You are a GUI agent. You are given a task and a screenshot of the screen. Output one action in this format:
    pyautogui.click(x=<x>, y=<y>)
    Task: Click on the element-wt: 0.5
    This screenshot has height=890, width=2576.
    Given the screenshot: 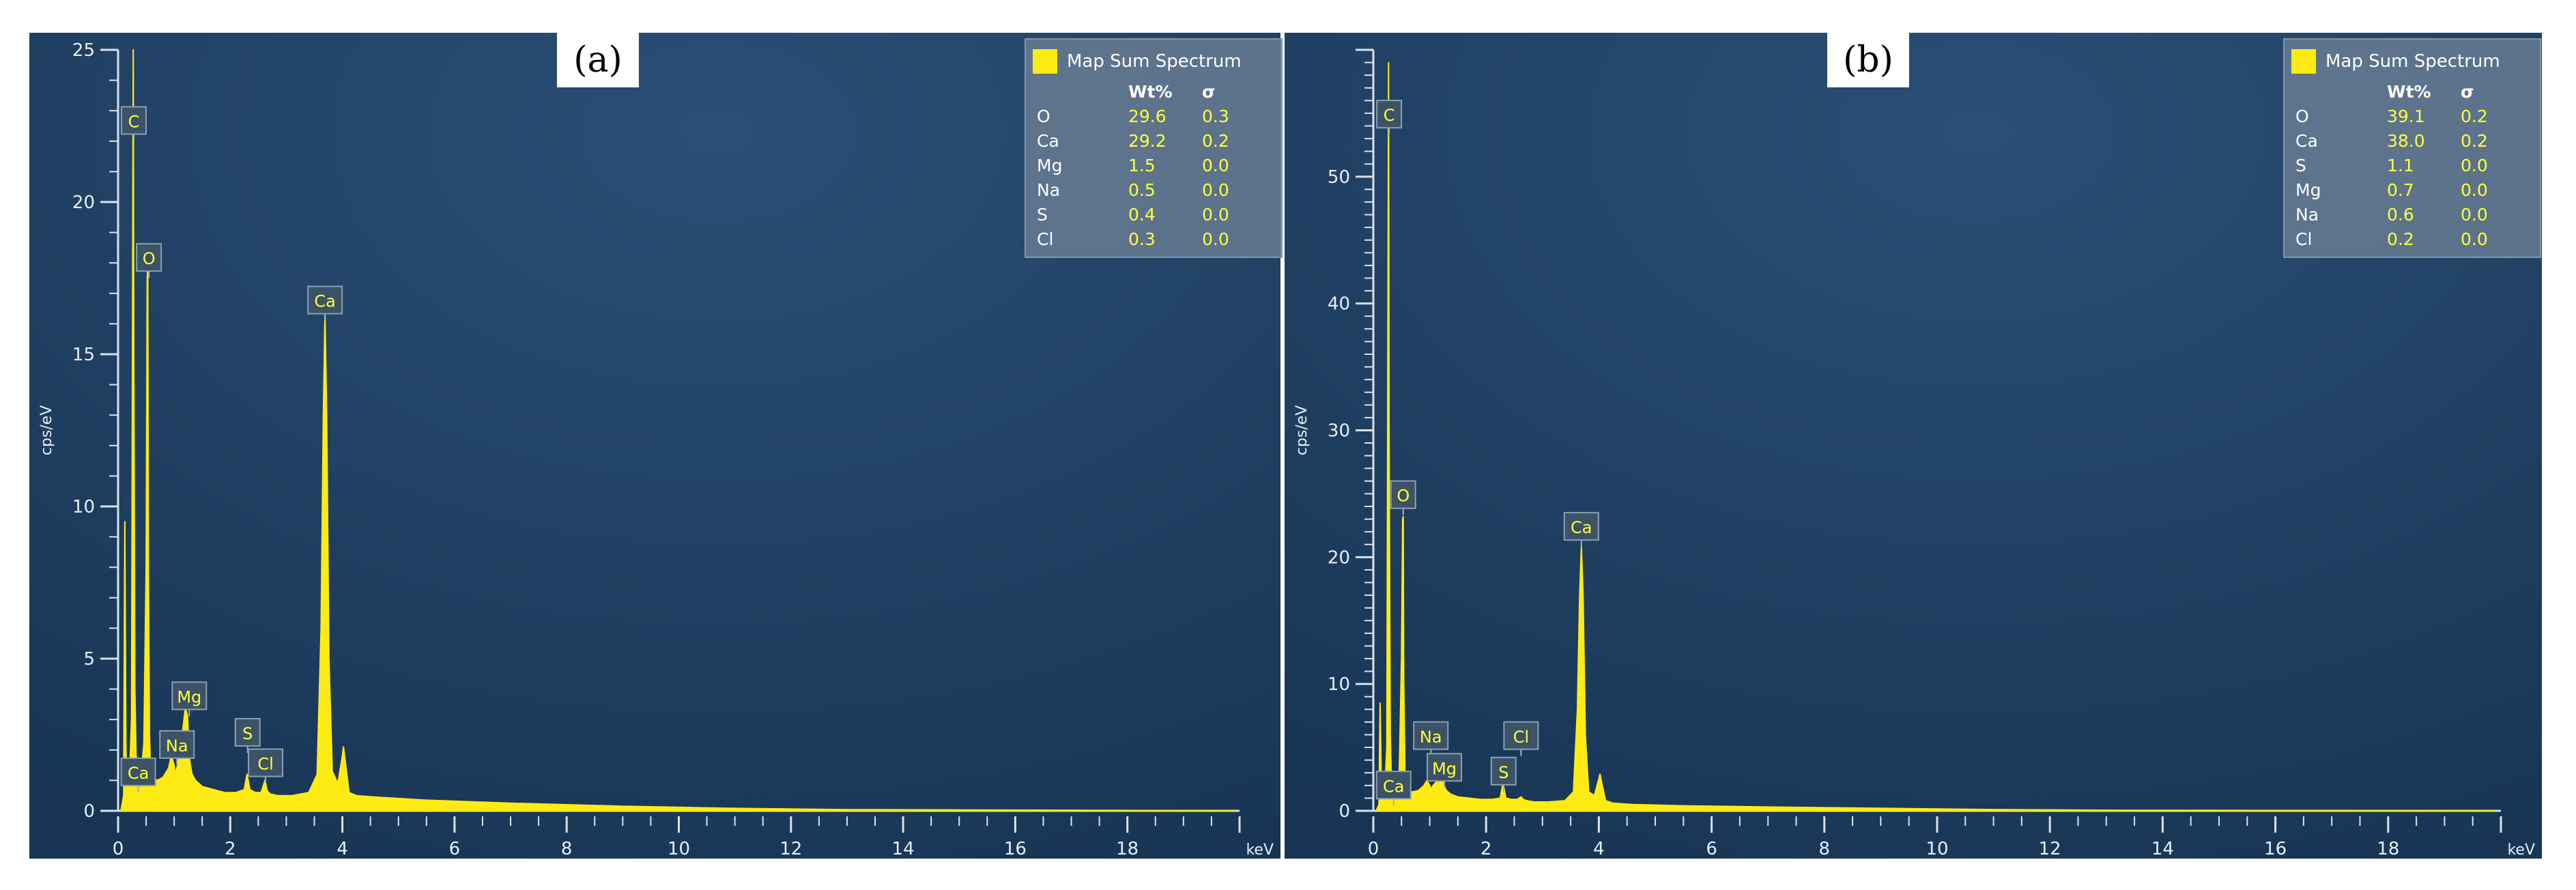 What is the action you would take?
    pyautogui.click(x=1142, y=190)
    